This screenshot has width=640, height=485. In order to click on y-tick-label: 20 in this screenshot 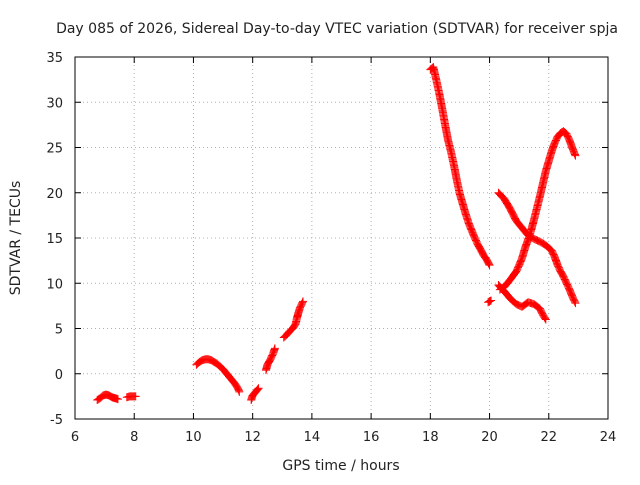, I will do `click(54, 194)`.